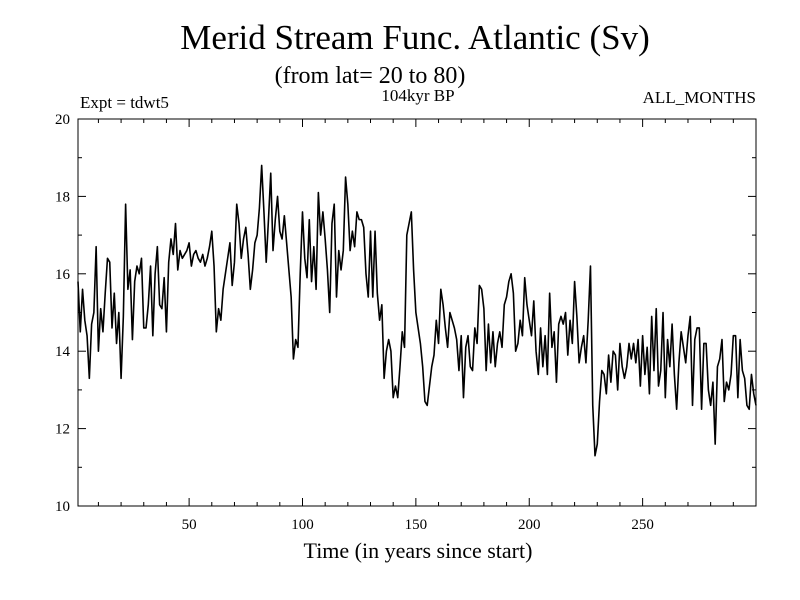  I want to click on y-tick-label: 14, so click(63, 352).